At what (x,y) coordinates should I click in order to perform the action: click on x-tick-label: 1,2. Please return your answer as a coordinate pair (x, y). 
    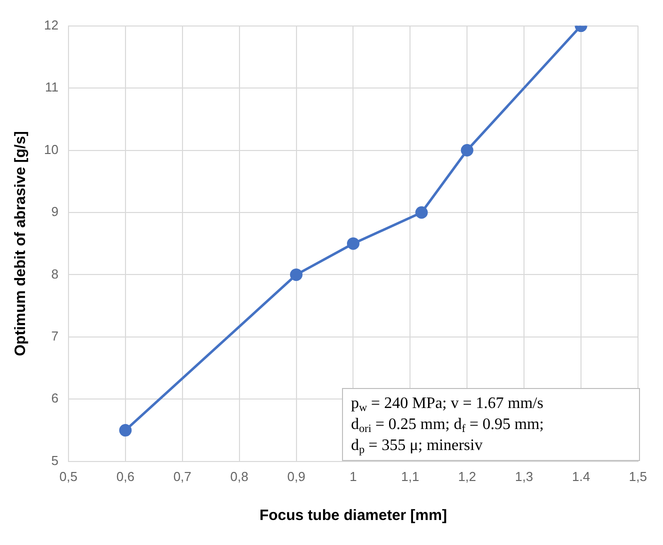
    Looking at the image, I should click on (467, 476).